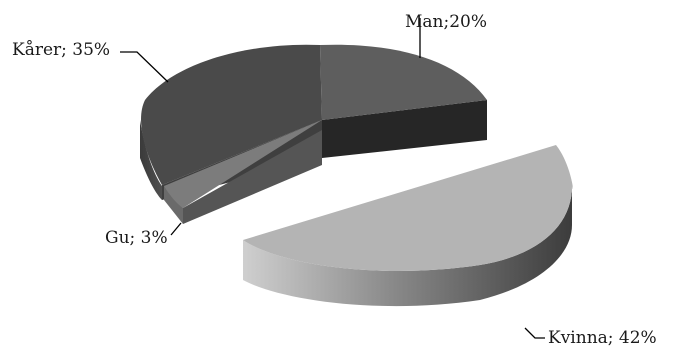 Image resolution: width=680 pixels, height=346 pixels. What do you see at coordinates (61, 50) in the screenshot?
I see `label-karer: Kårer; 35%` at bounding box center [61, 50].